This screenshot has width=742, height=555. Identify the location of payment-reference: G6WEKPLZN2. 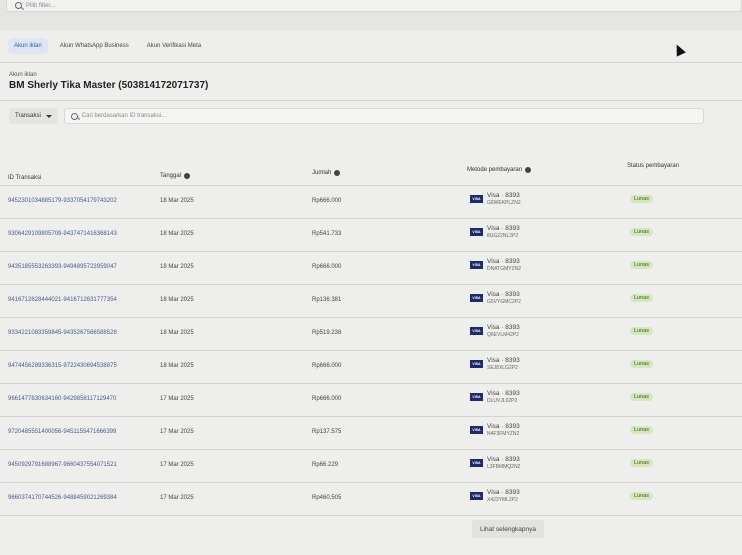
(504, 203).